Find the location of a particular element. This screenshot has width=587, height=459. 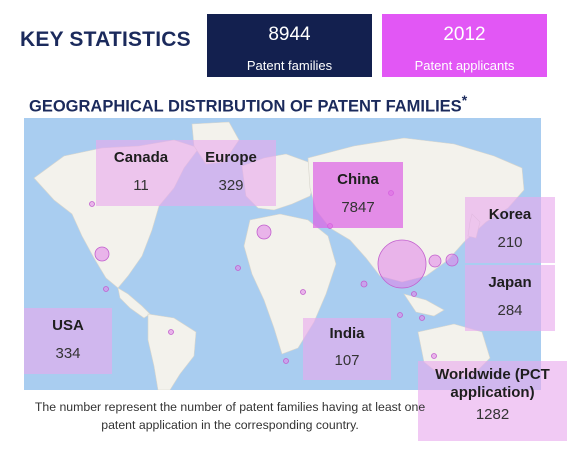

southeast-asia-bubble is located at coordinates (414, 294).